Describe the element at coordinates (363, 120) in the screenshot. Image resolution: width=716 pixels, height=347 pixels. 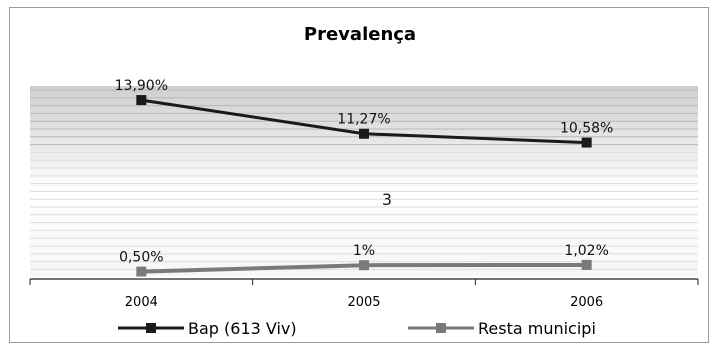
I see `series-1-data-label: 11,27%` at that location.